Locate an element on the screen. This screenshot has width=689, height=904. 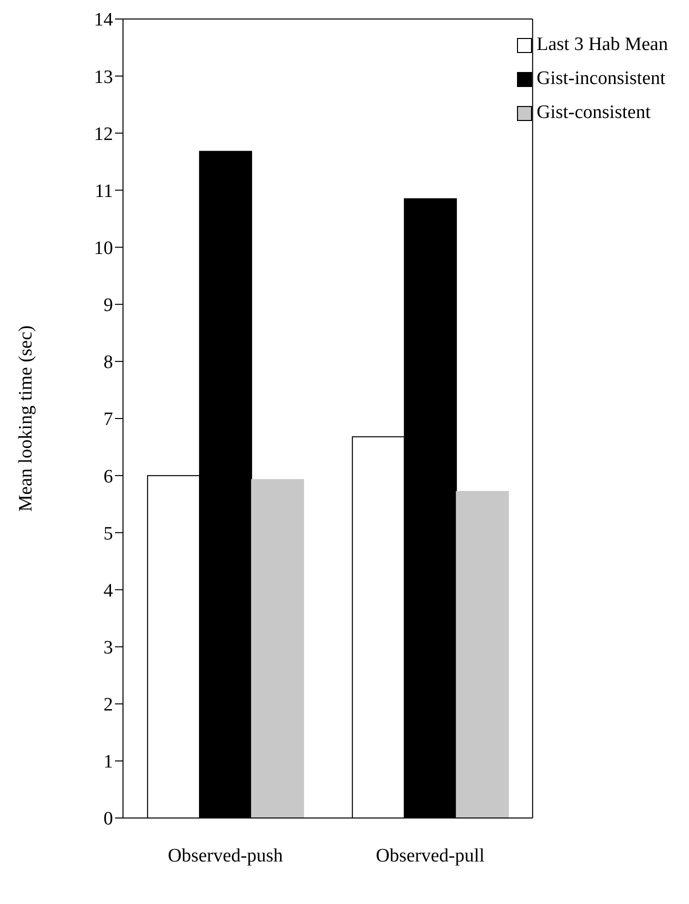
y-tick-label: 8 is located at coordinates (108, 363).